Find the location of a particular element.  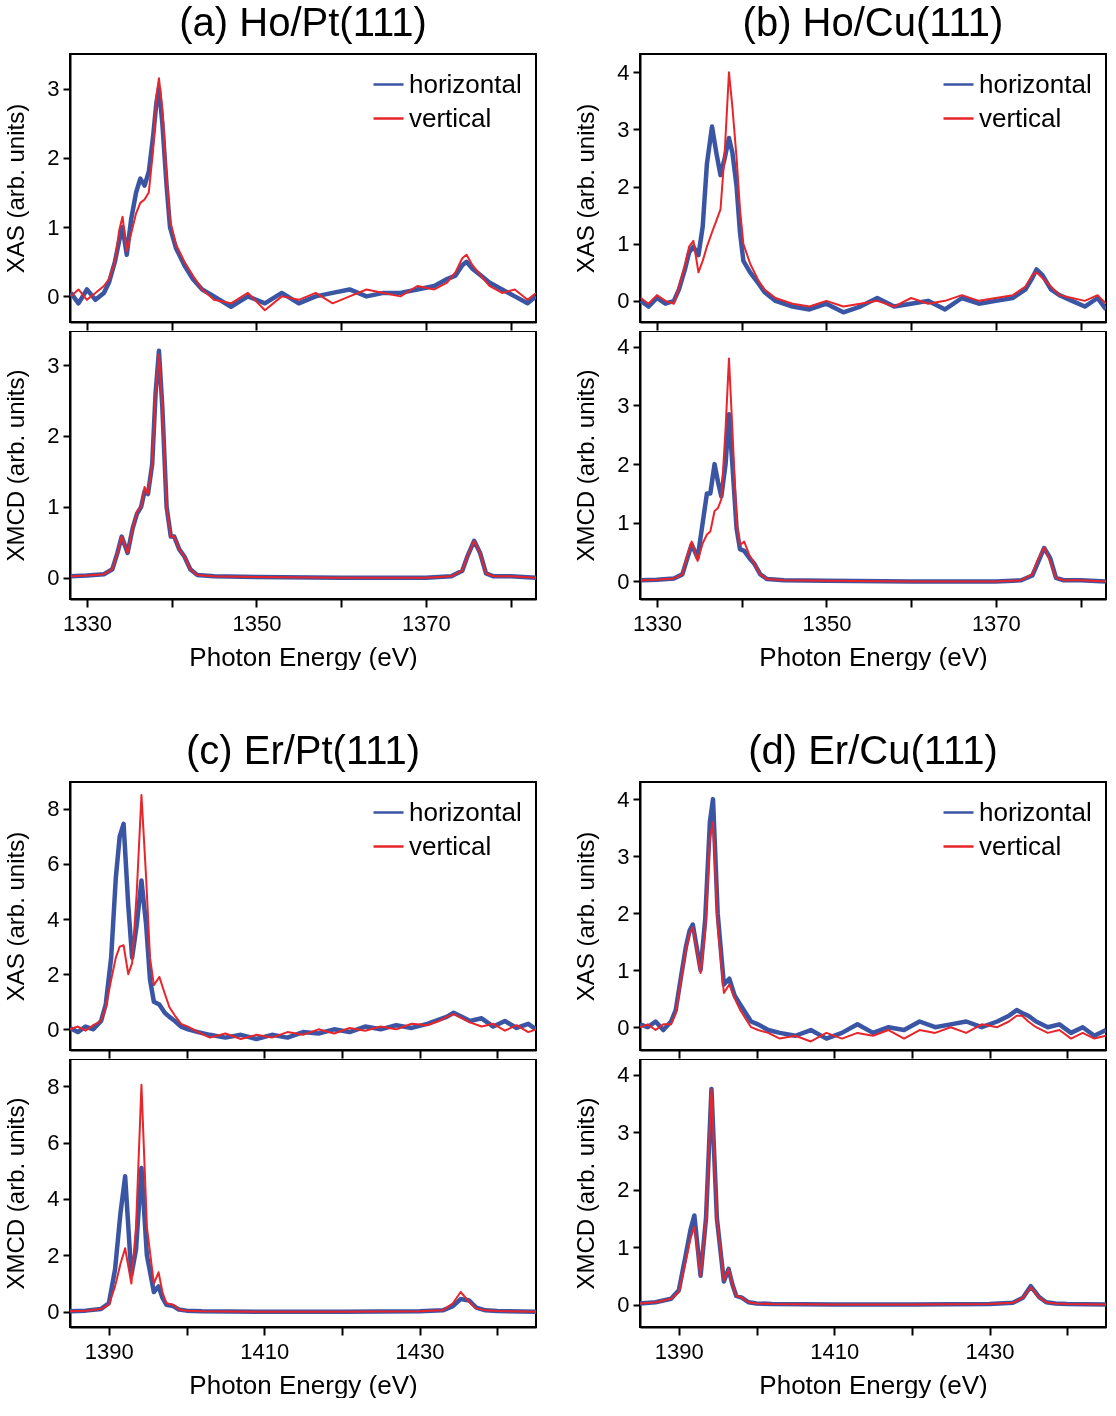

chart-title: (b) Ho/Cu(111) is located at coordinates (873, 22).